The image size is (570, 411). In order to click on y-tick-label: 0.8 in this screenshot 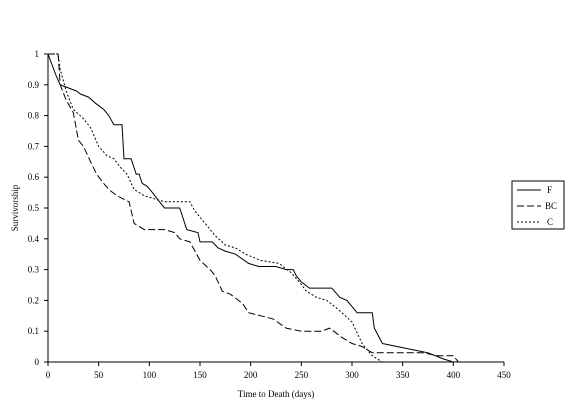, I will do `click(34, 116)`.